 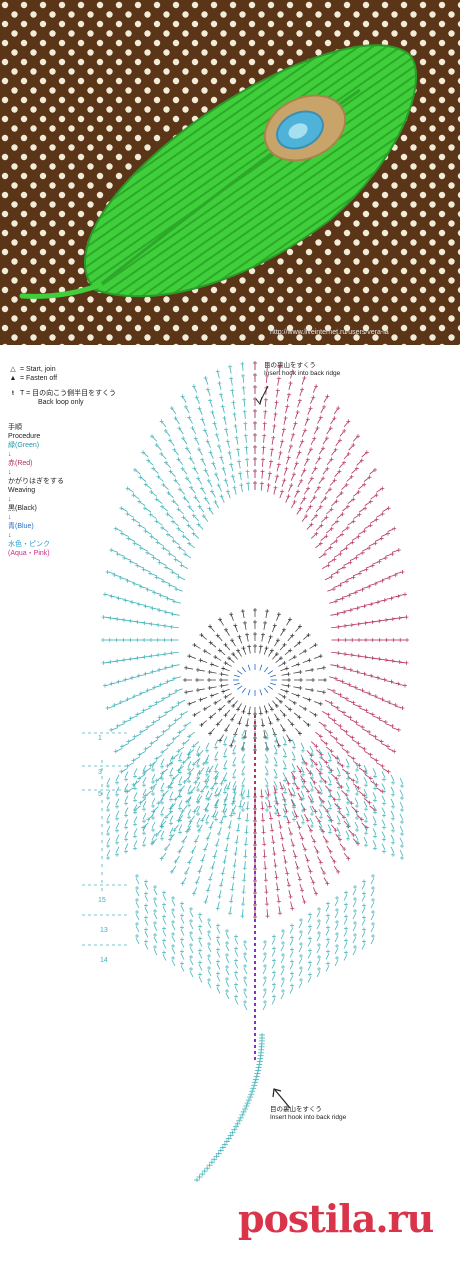 I want to click on note-top-jp: 目の裏山をすくう, so click(x=290, y=365).